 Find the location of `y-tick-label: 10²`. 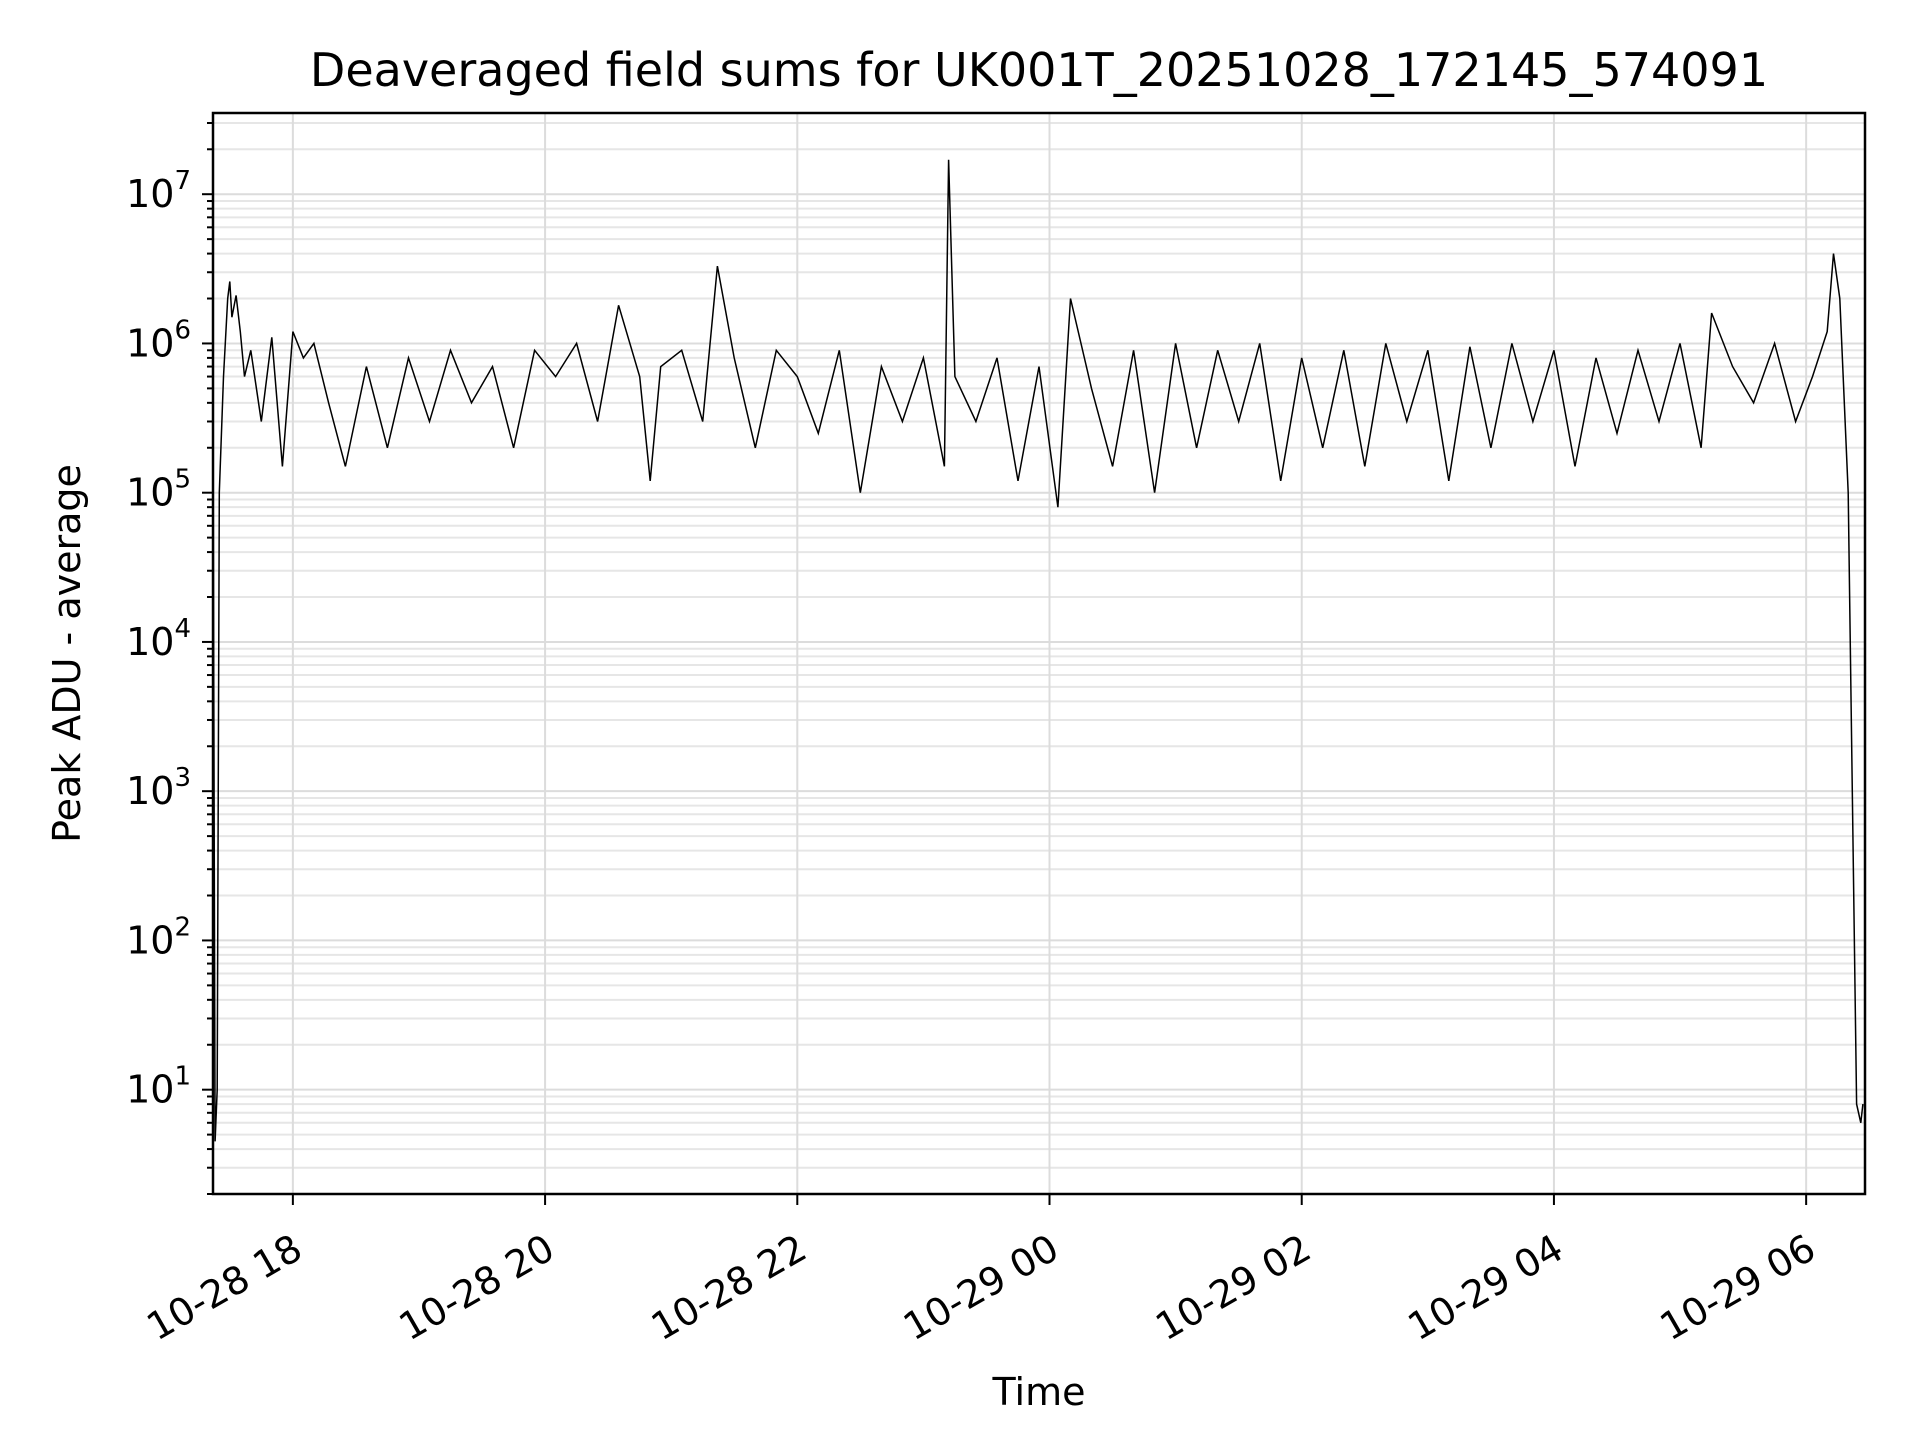

y-tick-label: 10² is located at coordinates (158, 937).